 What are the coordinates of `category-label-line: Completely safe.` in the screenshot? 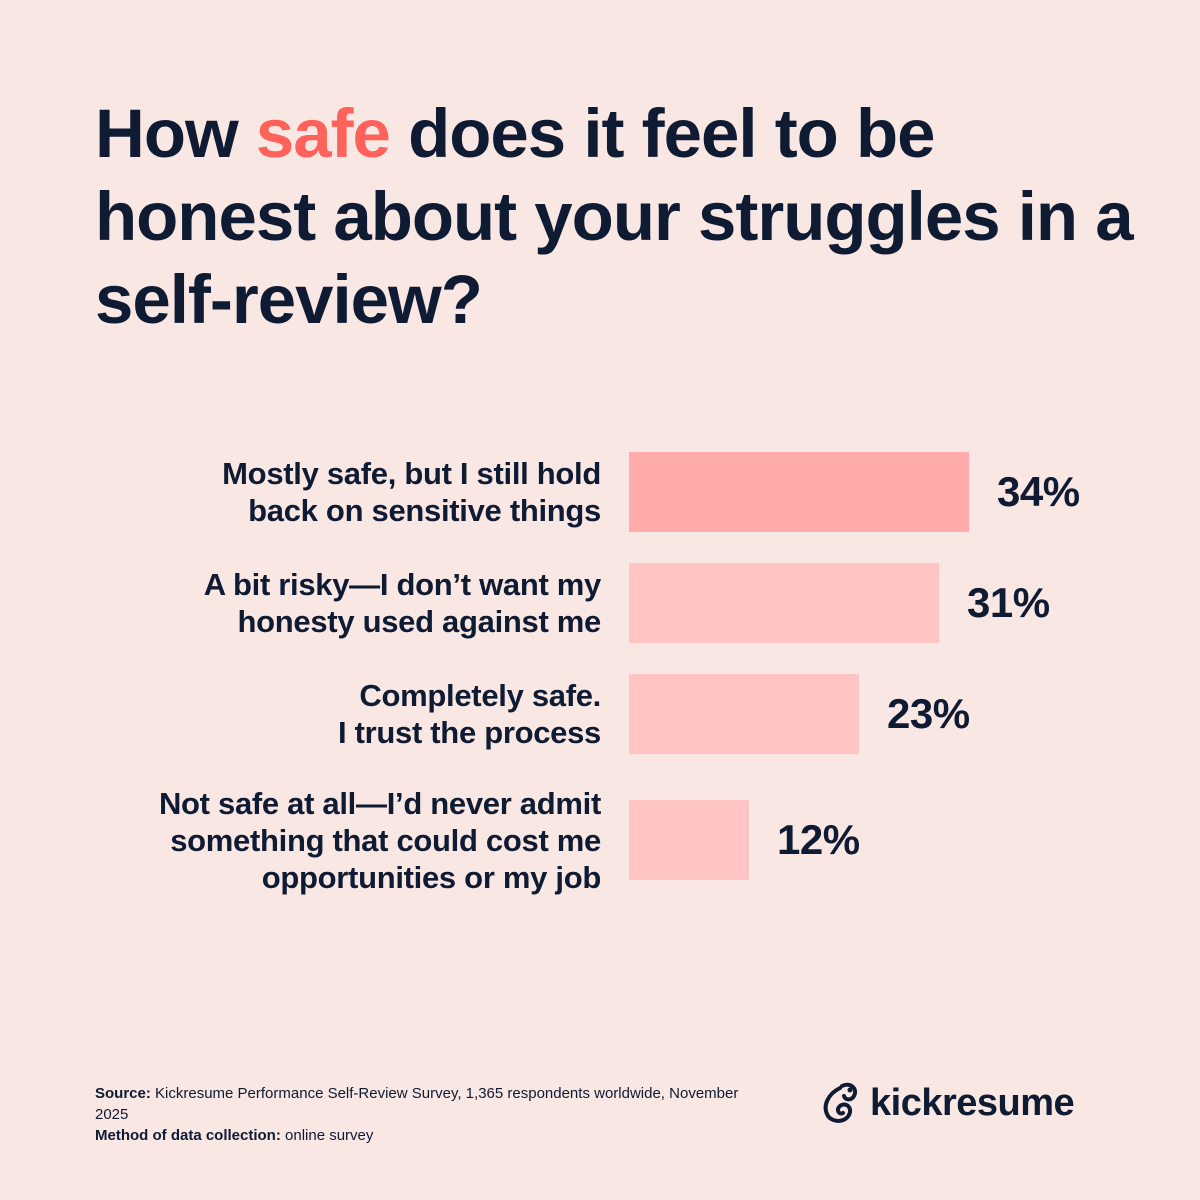 It's located at (480, 695).